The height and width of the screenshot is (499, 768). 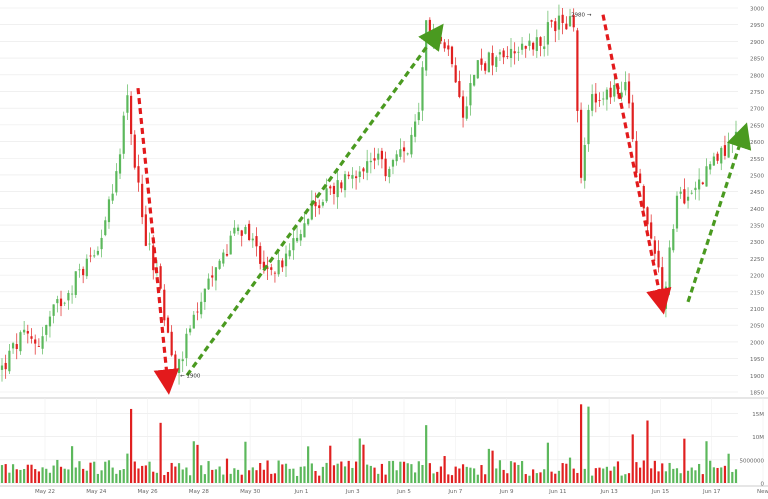 I want to click on x-tick-label: May 26, so click(x=148, y=492).